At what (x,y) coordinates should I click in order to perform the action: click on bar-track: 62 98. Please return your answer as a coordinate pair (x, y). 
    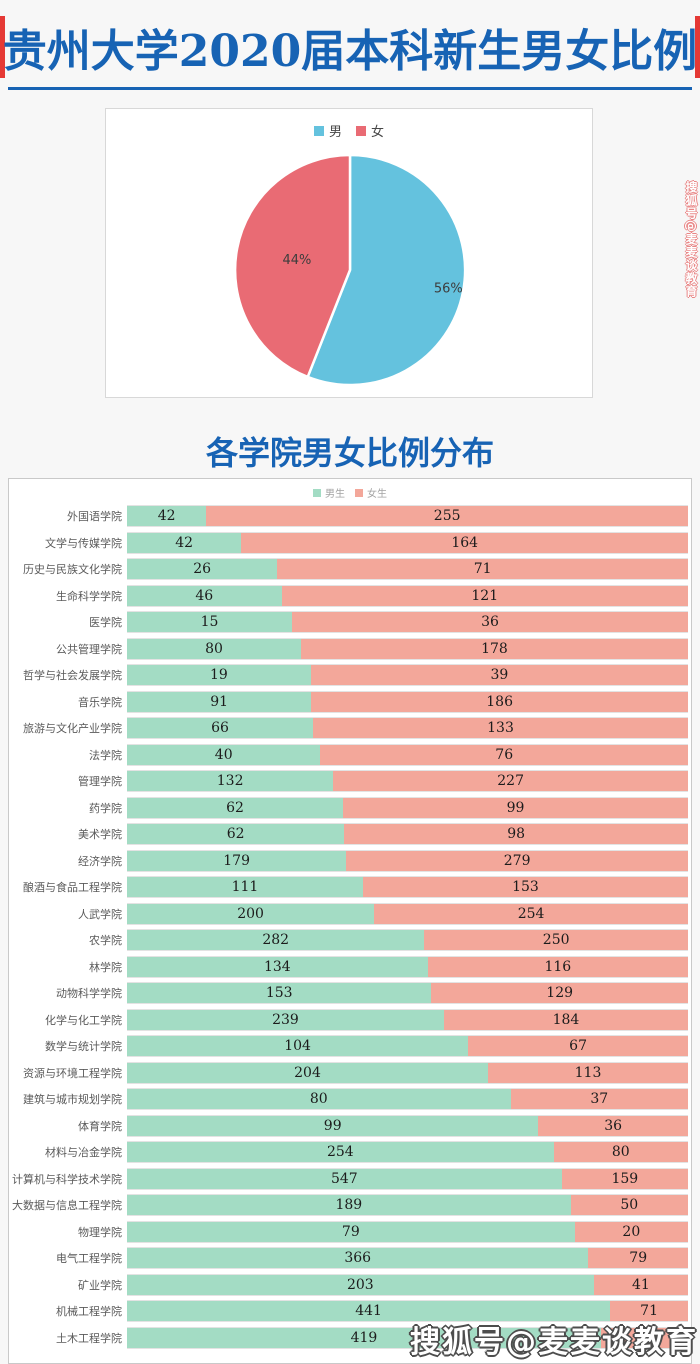
    Looking at the image, I should click on (407, 834).